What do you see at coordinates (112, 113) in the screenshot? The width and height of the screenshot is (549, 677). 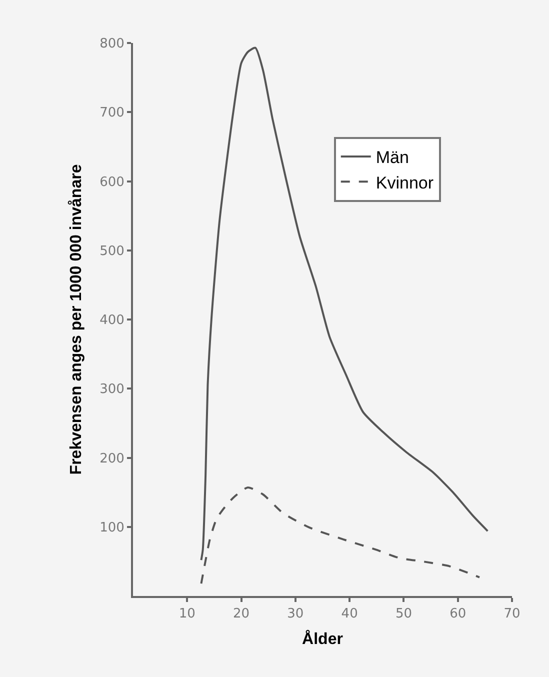 I see `y-tick-label: 700` at bounding box center [112, 113].